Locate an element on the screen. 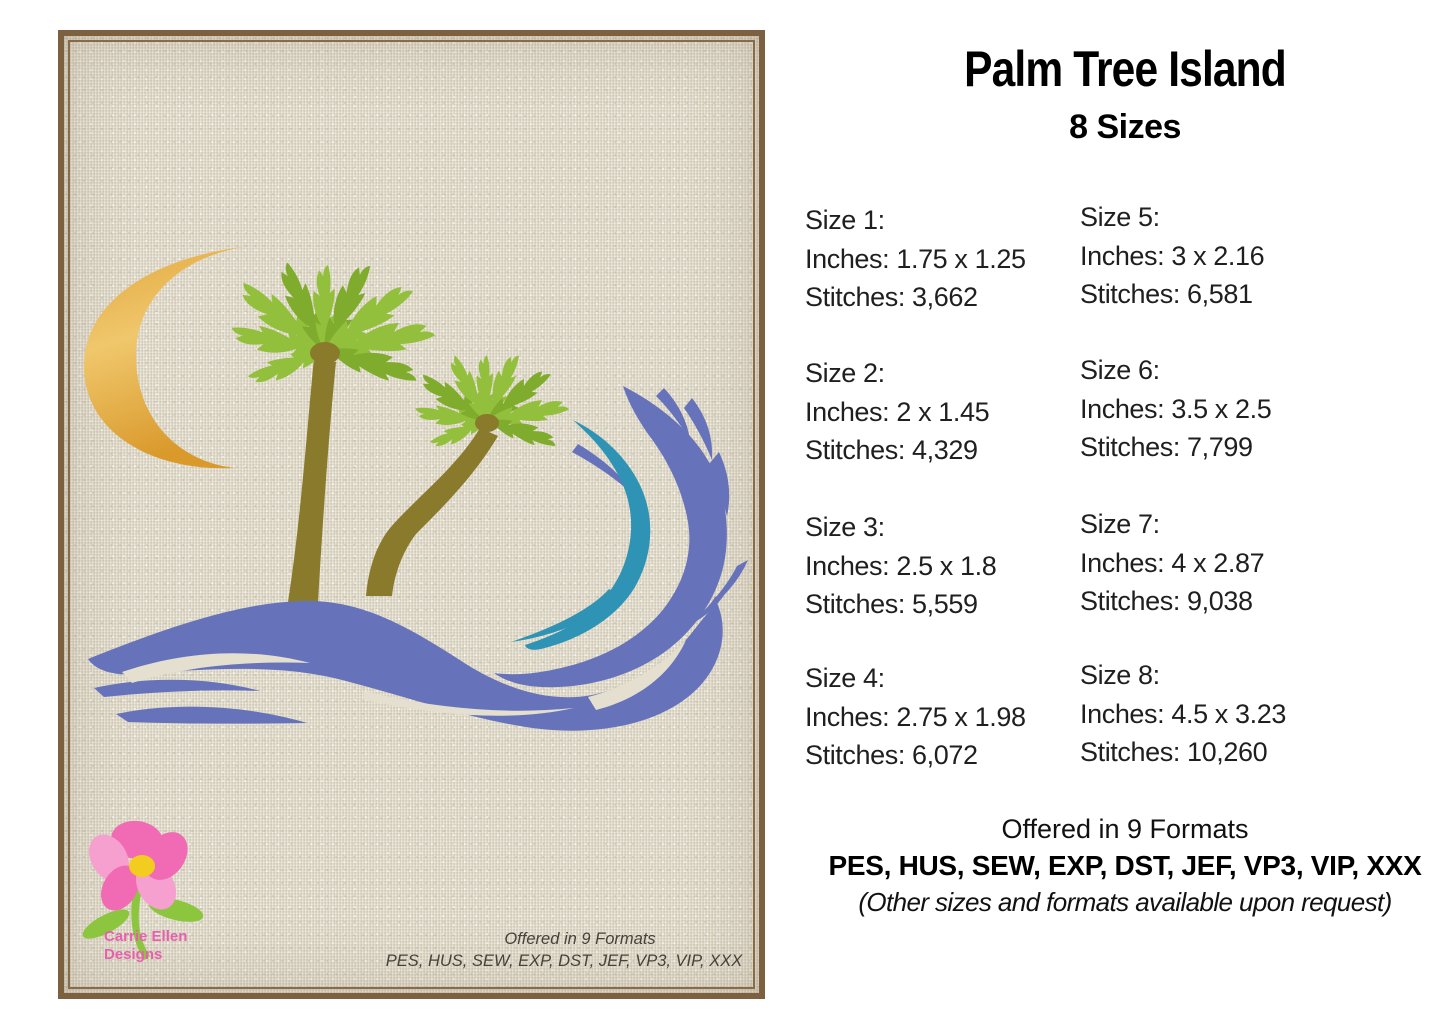 This screenshot has height=1029, width=1445. logo-flower is located at coordinates (138, 865).